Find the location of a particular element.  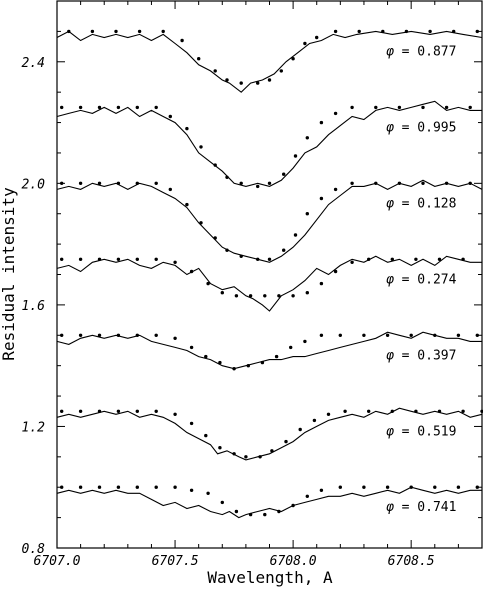

profile-series: φ = 0.519 is located at coordinates (269, 434).